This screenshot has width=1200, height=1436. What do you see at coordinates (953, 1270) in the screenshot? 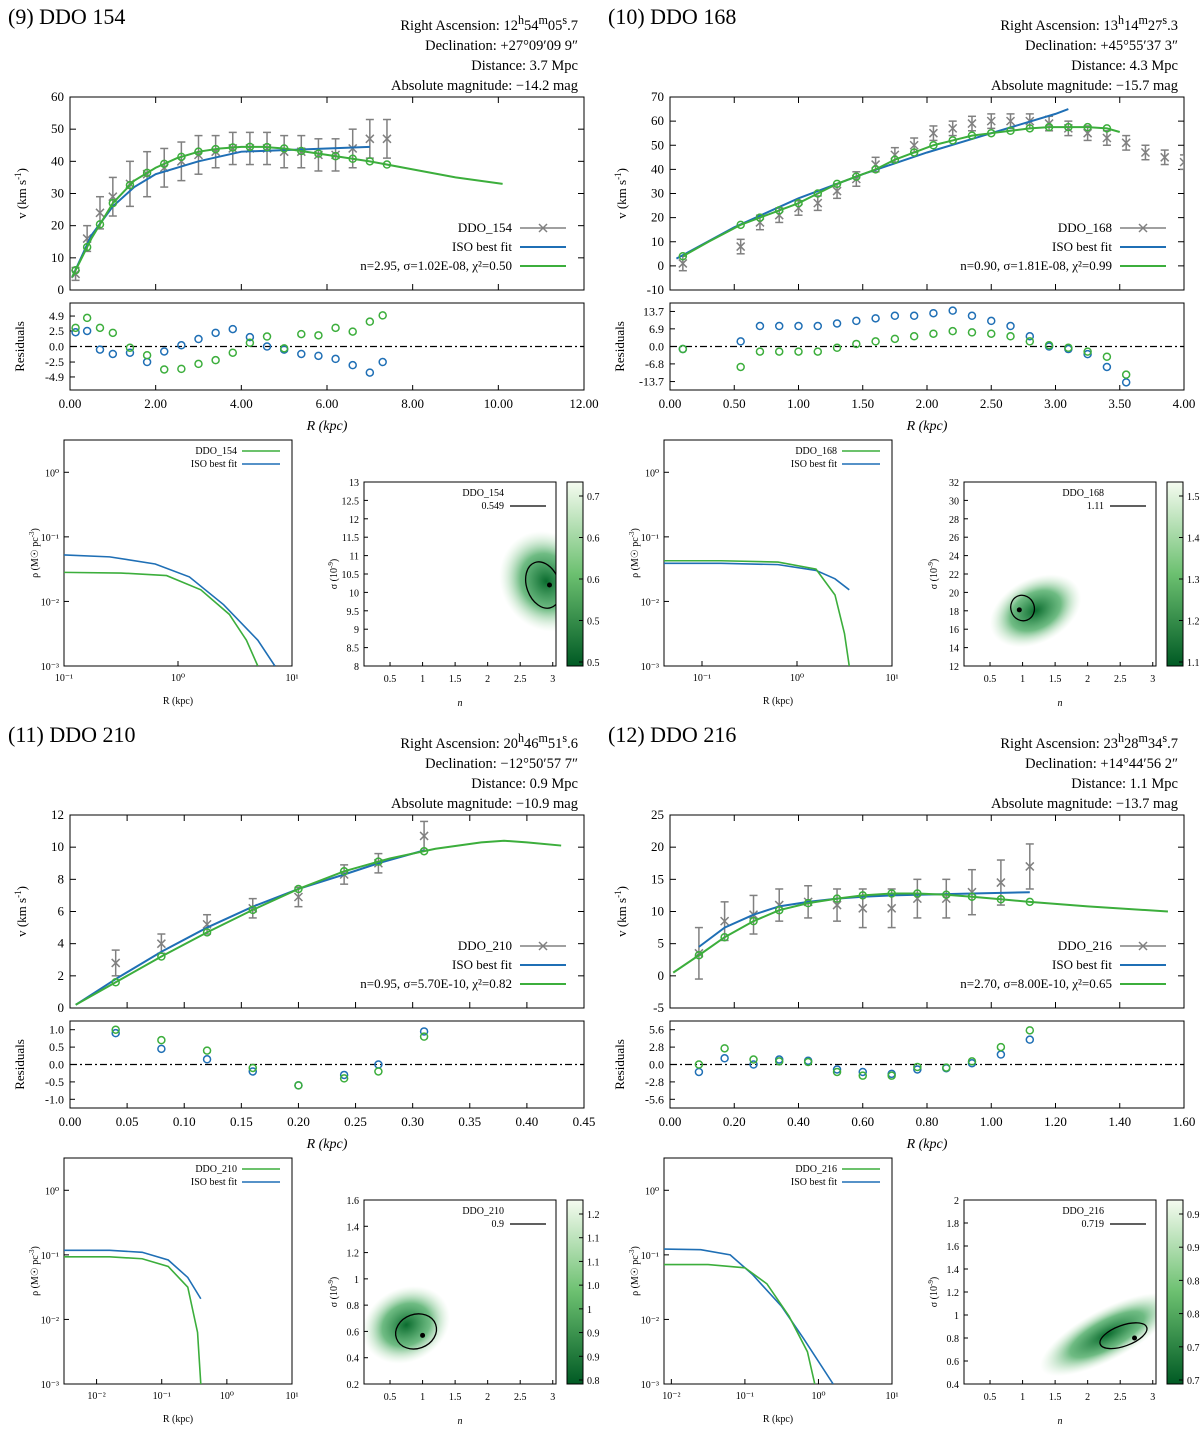
I see `sigma-y-tick-label: 1.4` at bounding box center [953, 1270].